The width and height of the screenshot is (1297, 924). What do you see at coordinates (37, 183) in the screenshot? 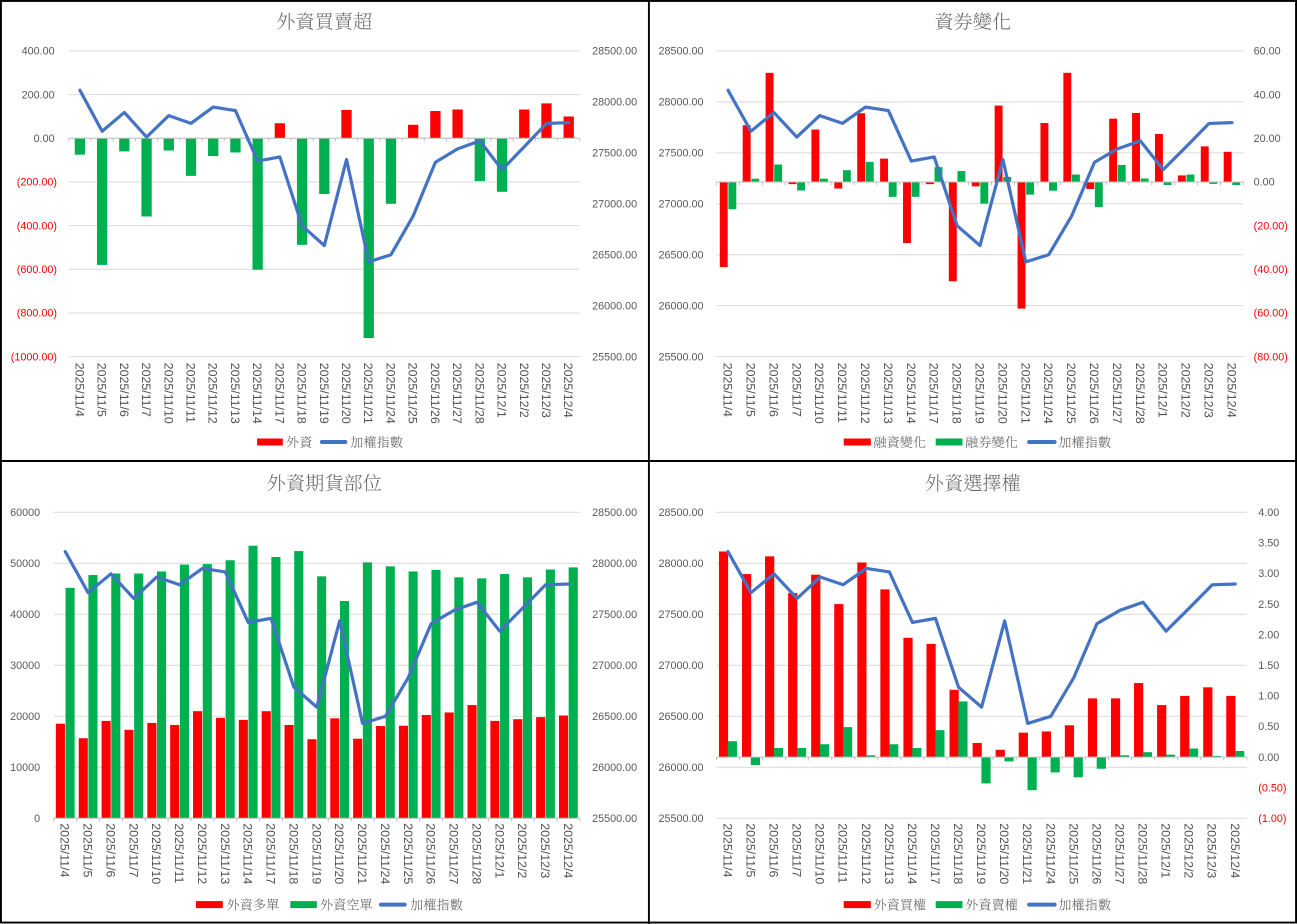
I see `svg-text: (200.00)` at bounding box center [37, 183].